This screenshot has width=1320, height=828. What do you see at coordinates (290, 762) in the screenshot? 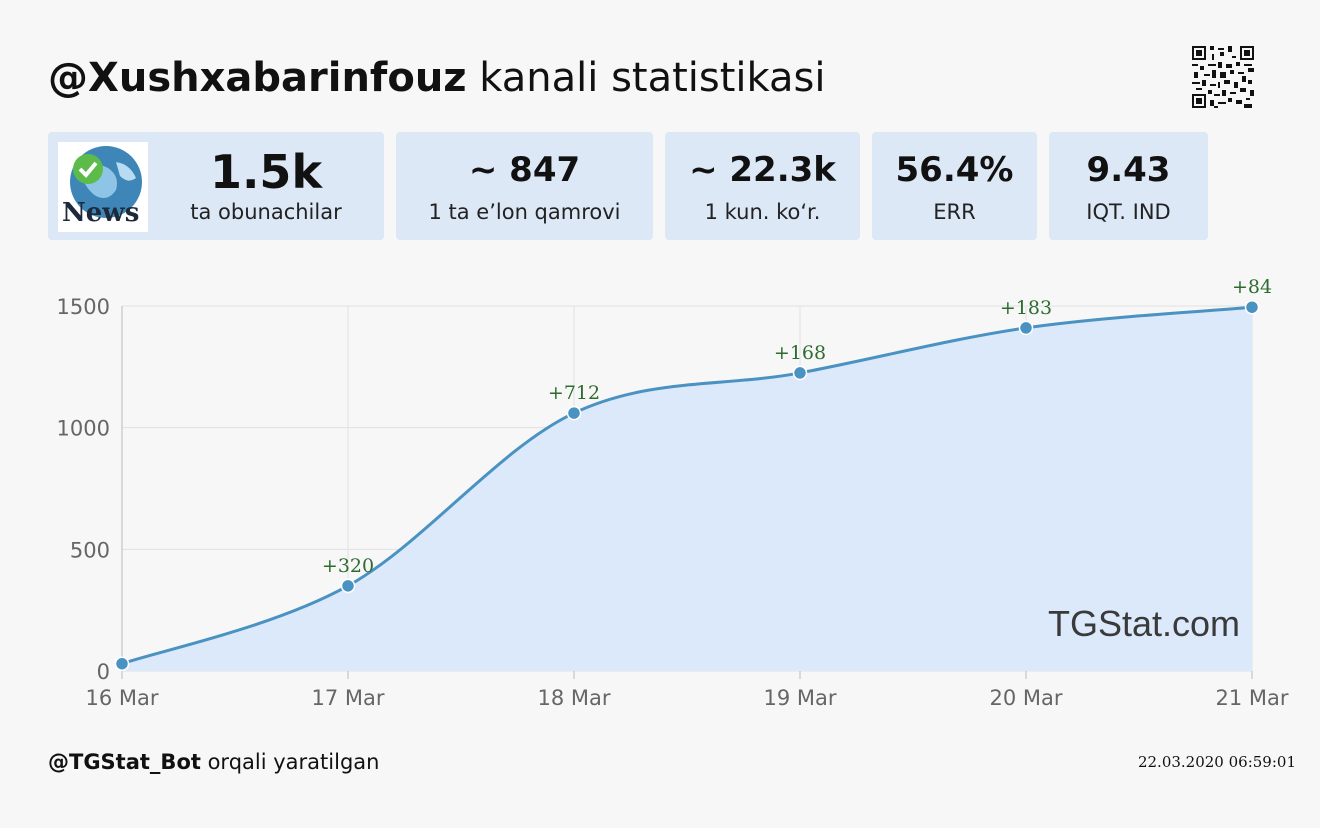
I see `footer-suffix: orqali yaratilgan` at bounding box center [290, 762].